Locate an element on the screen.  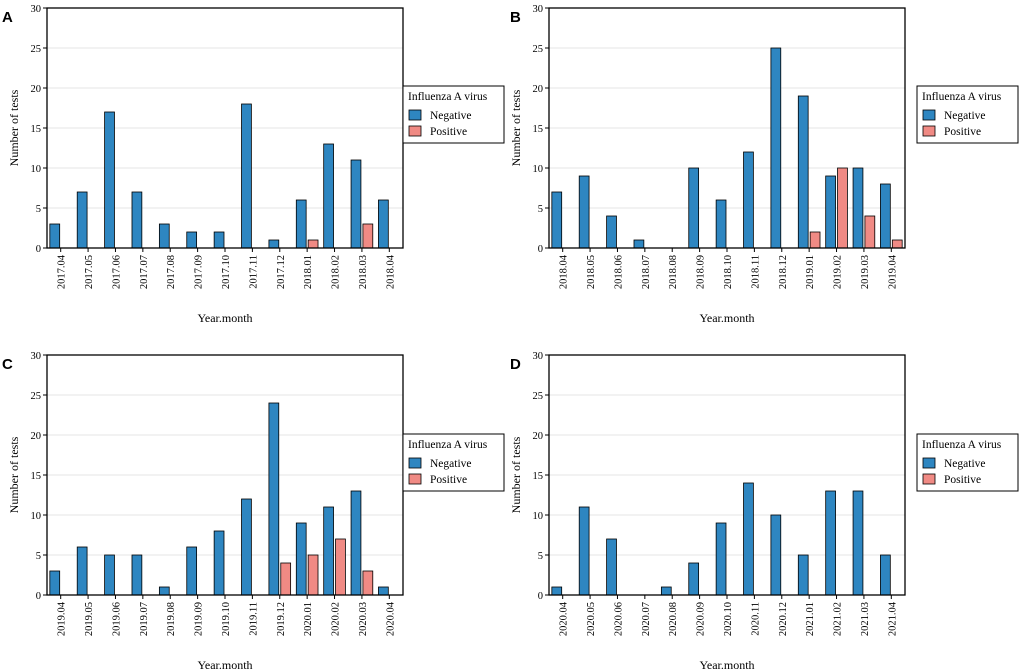
x-tick-label: 2019.10 is located at coordinates (226, 619).